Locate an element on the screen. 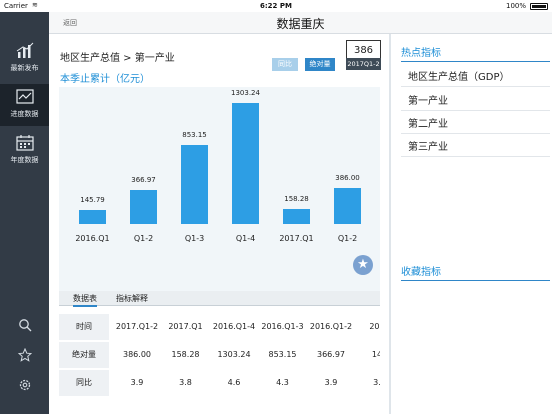  chart-x-tick-label: Q1-4 is located at coordinates (245, 238).